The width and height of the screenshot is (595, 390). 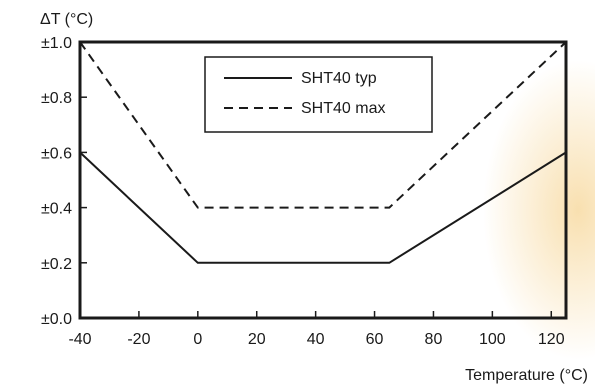 What do you see at coordinates (56, 98) in the screenshot?
I see `y-tick-label: ±0.8` at bounding box center [56, 98].